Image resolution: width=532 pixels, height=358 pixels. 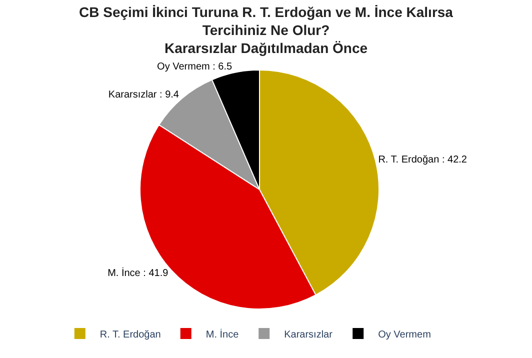 What do you see at coordinates (404, 334) in the screenshot?
I see `legend-label: Oy Vermem` at bounding box center [404, 334].